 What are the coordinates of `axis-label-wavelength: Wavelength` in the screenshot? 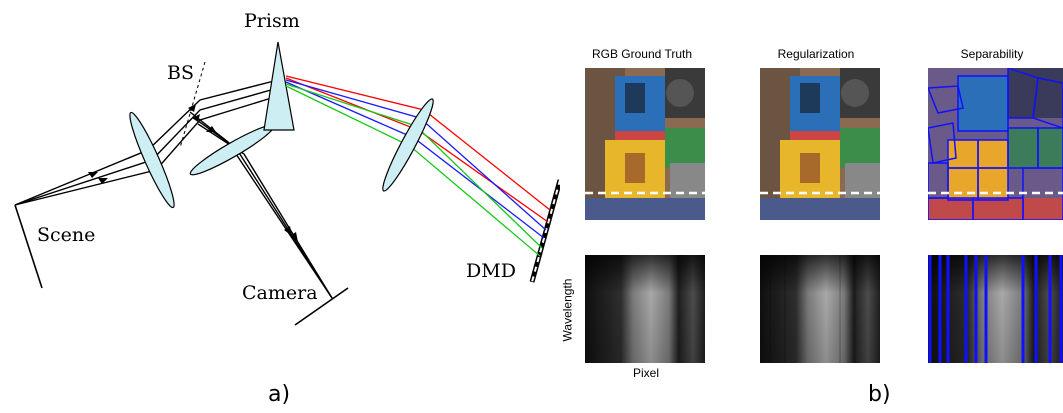 It's located at (567, 310).